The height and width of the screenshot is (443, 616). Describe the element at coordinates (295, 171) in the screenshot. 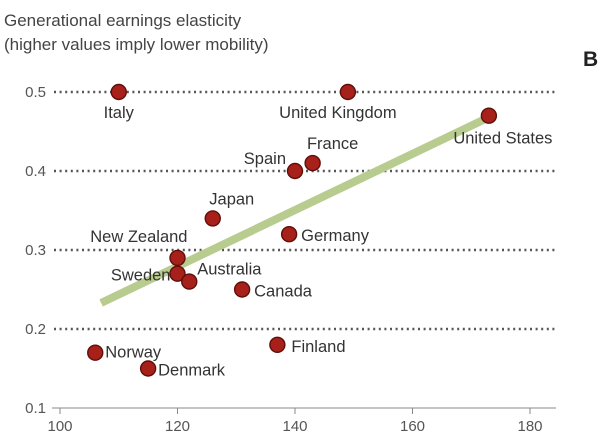

I see `point-spain` at that location.